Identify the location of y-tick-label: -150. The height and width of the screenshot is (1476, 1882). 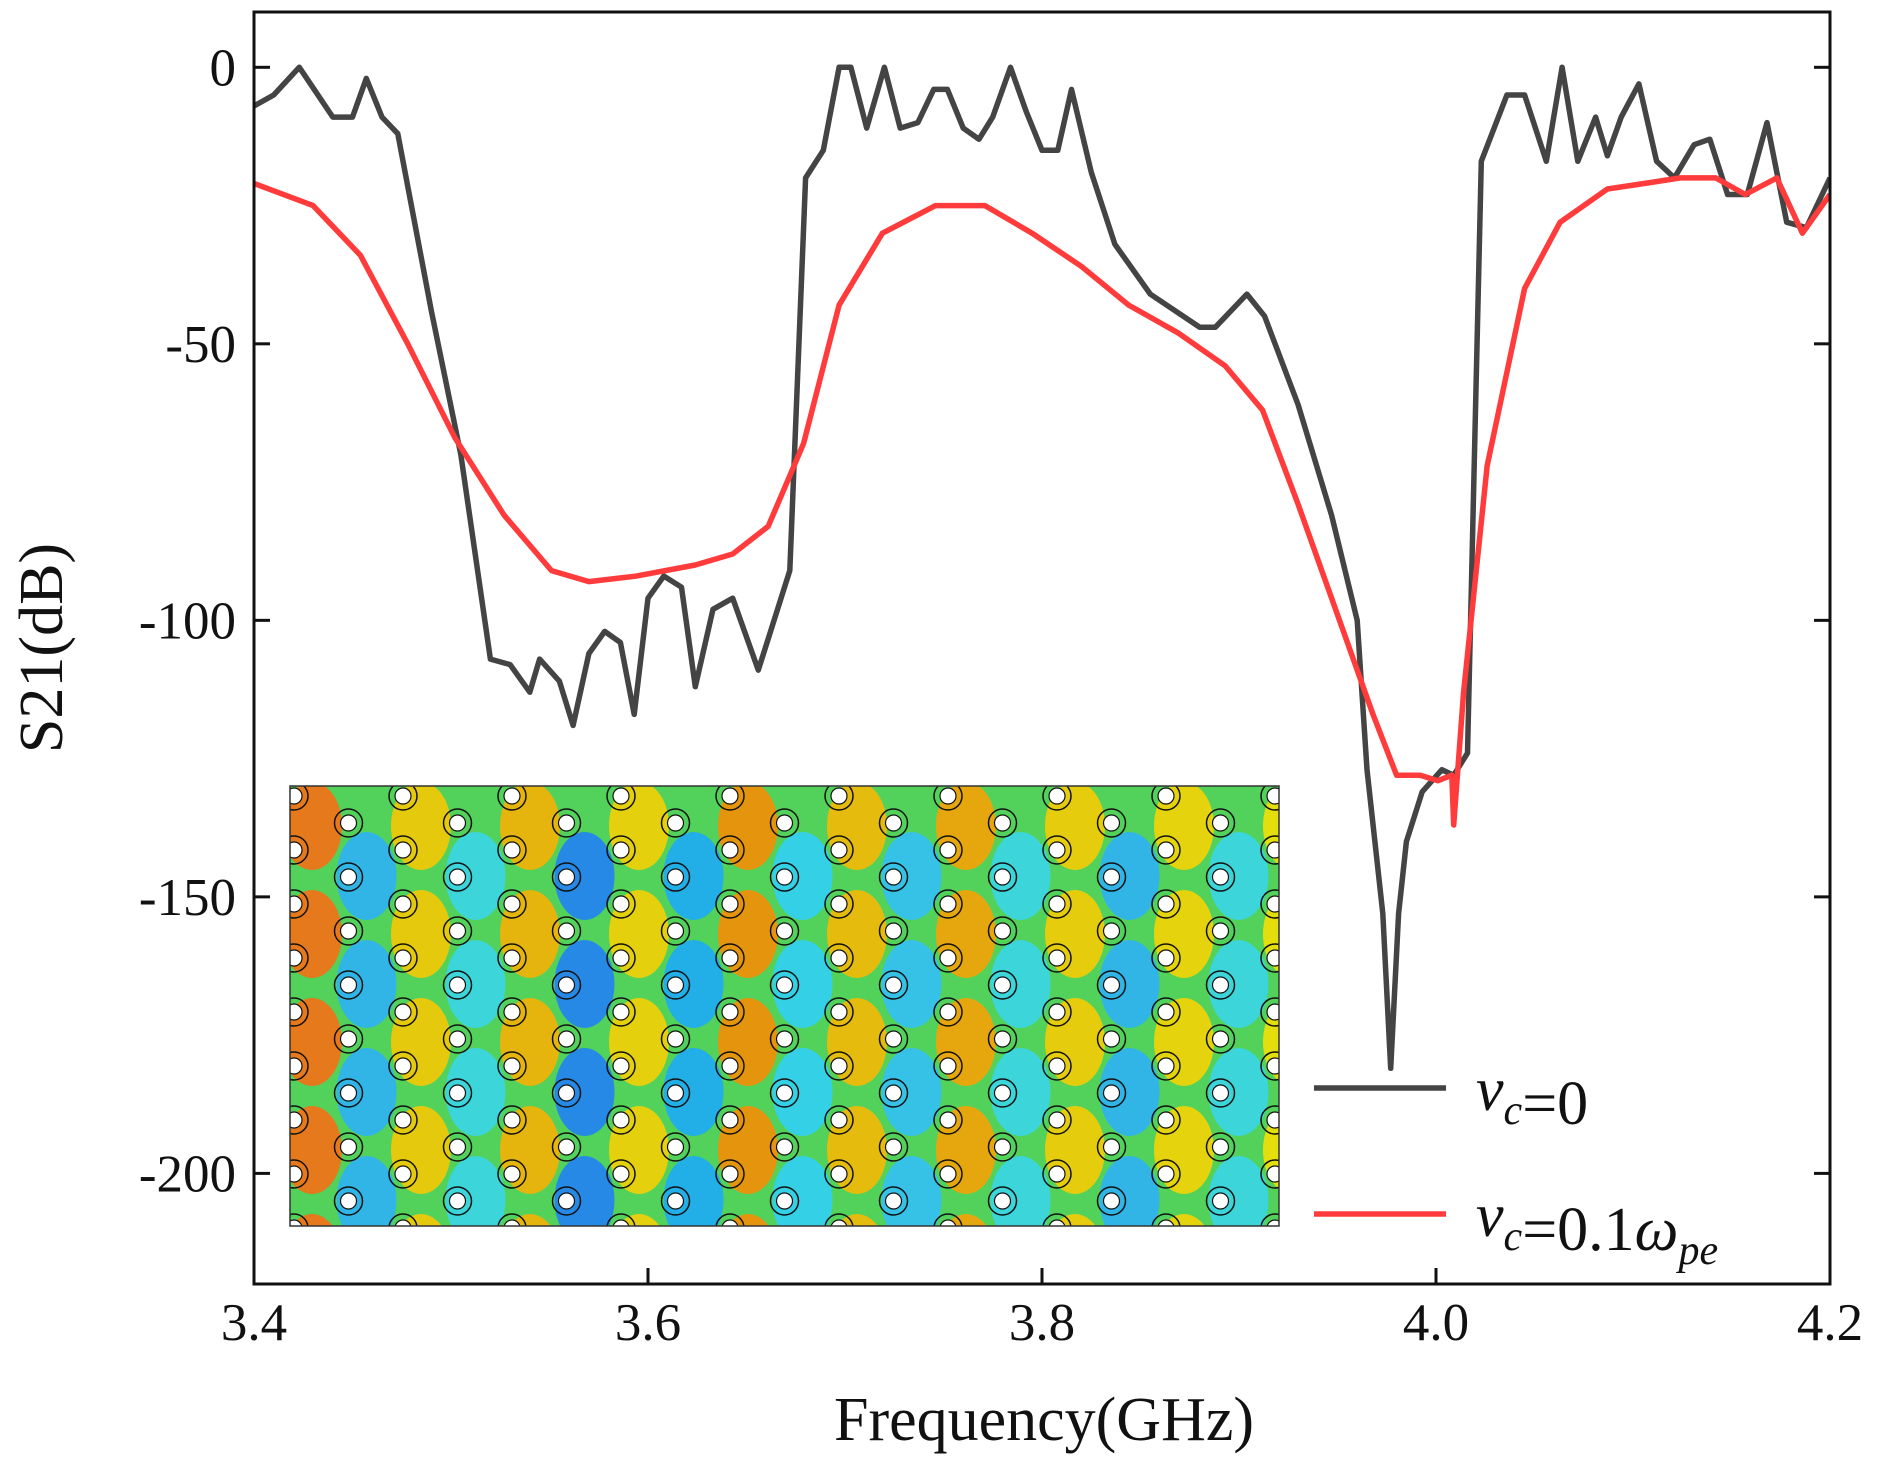
(187, 898).